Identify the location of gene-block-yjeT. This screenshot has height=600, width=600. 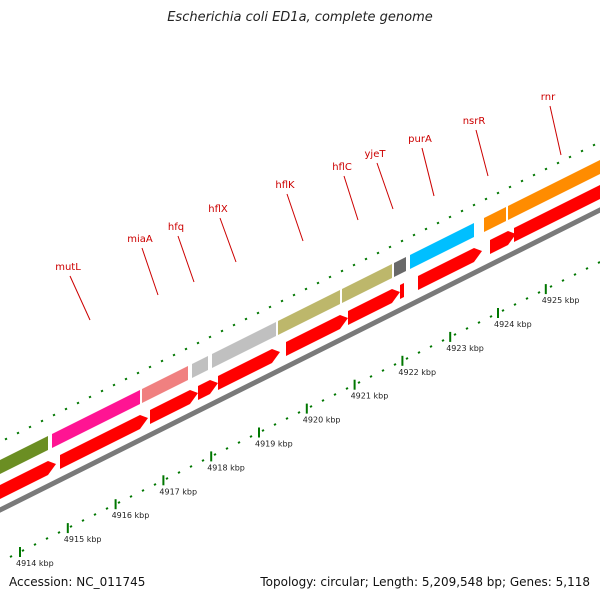
(400, 267).